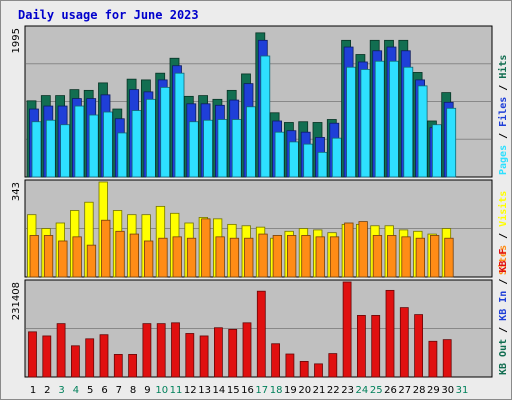 The image size is (512, 400). I want to click on x-tick-day-24: 24, so click(362, 390).